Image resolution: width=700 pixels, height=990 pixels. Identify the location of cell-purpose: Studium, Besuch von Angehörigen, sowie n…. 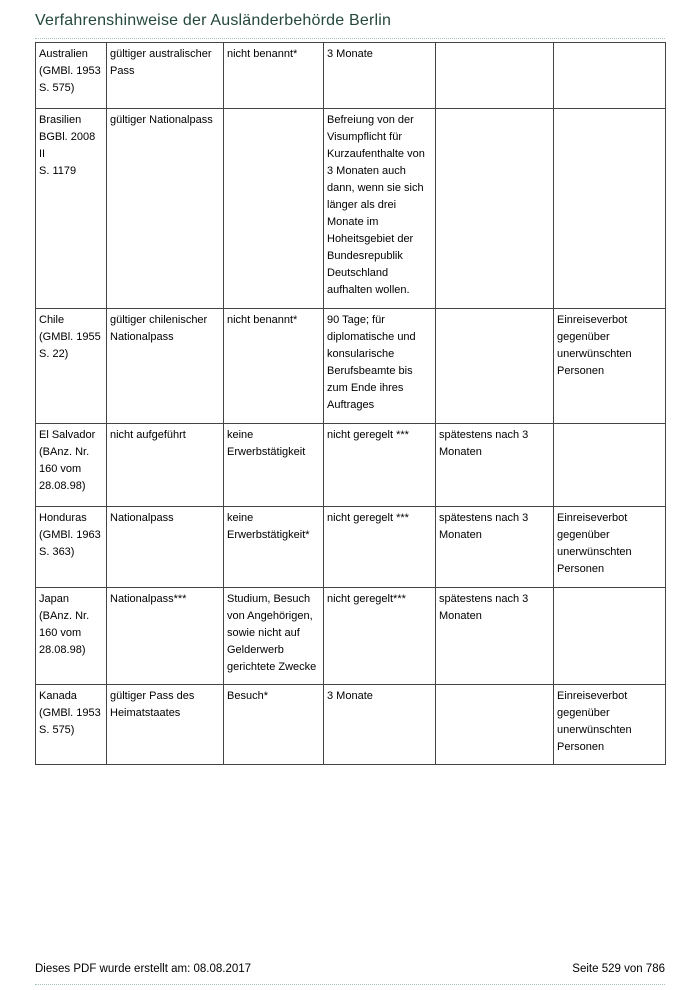
(273, 636).